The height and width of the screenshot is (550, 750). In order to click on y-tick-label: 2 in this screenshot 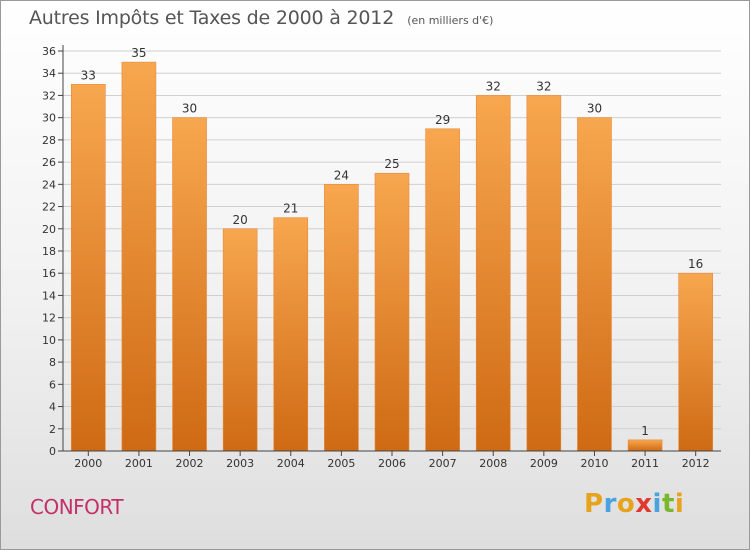, I will do `click(52, 429)`.